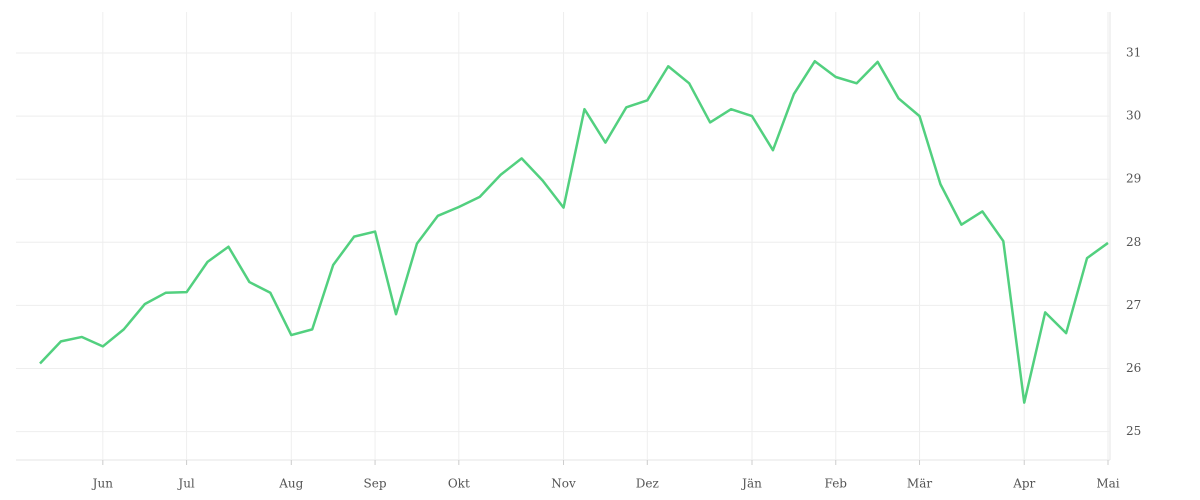  Describe the element at coordinates (1133, 179) in the screenshot. I see `y-tick-label: 29` at that location.